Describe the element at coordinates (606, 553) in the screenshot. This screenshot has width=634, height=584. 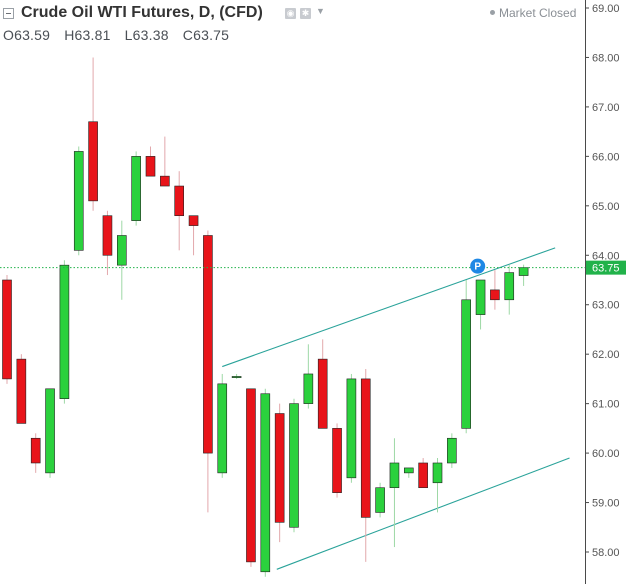
I see `y-tick-label: 58.00` at that location.